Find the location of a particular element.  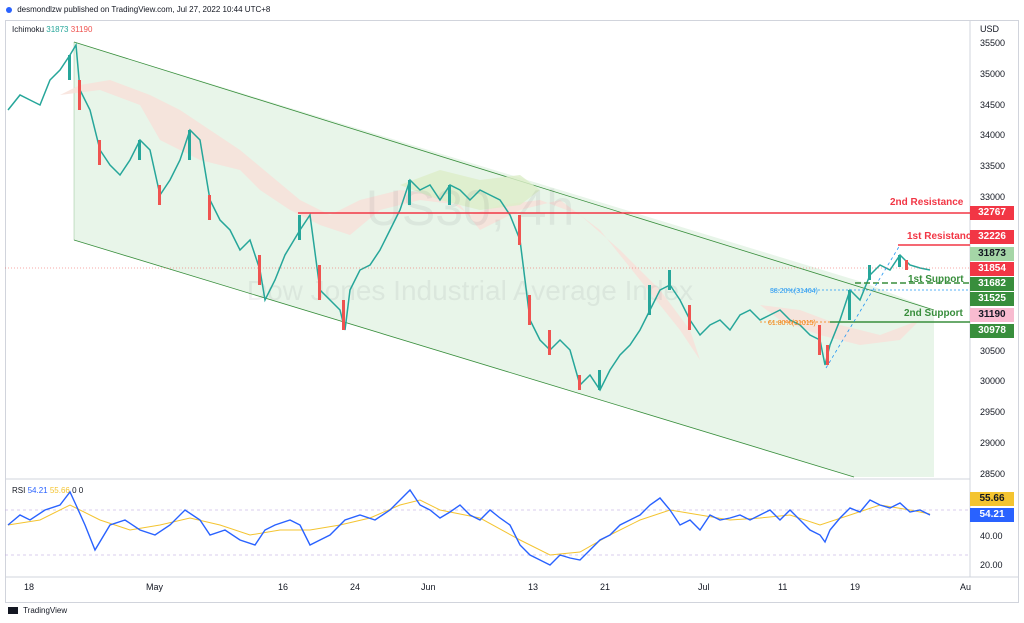

watermark-name: Dow Jones Industrial Average Index is located at coordinates (470, 290).